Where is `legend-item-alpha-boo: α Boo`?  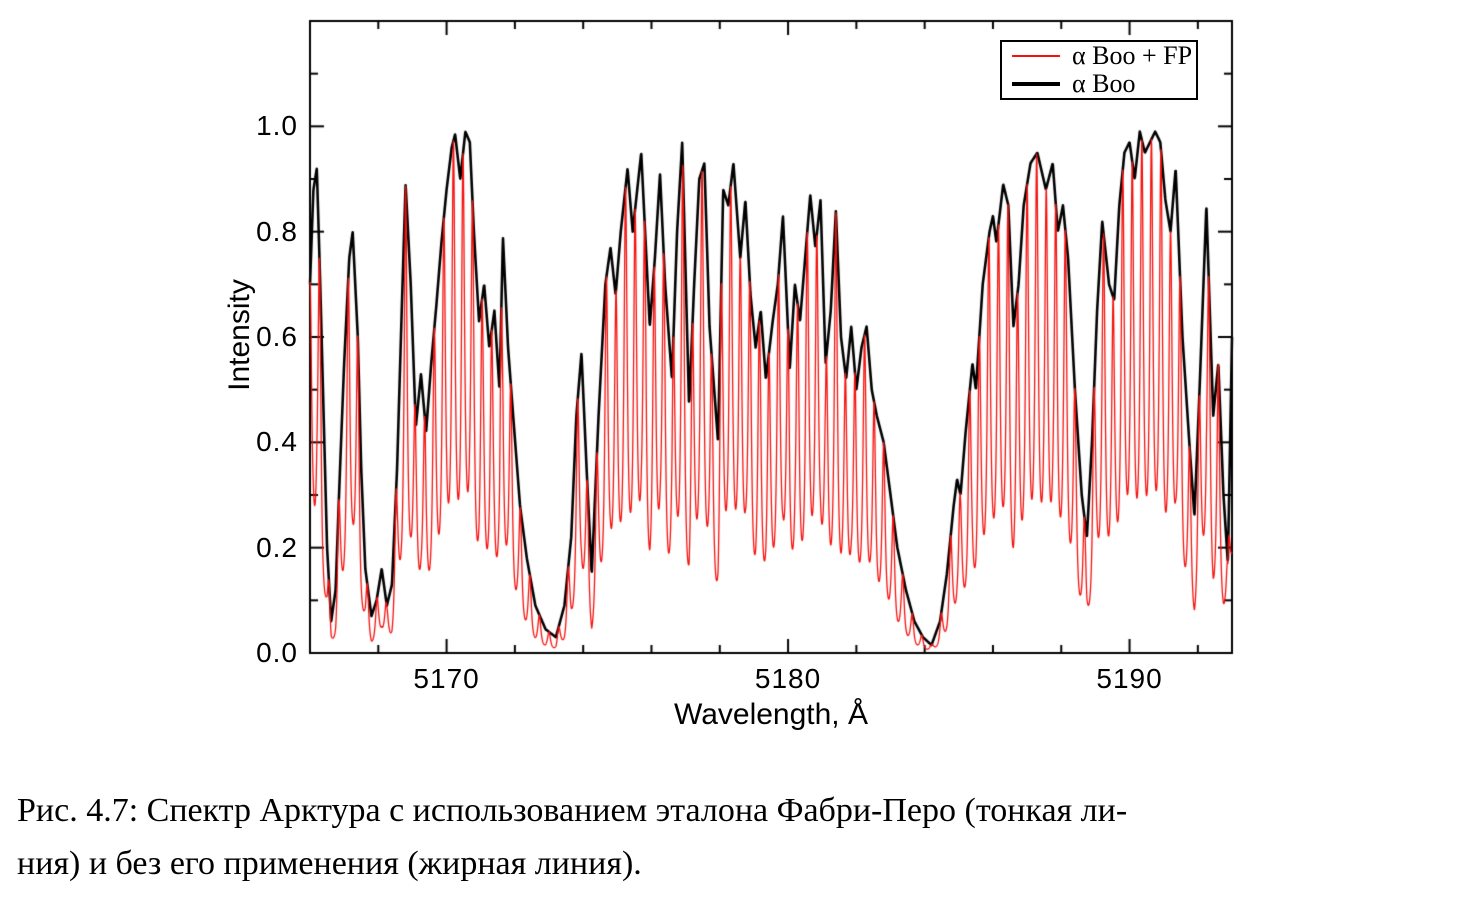 legend-item-alpha-boo: α Boo is located at coordinates (1099, 84).